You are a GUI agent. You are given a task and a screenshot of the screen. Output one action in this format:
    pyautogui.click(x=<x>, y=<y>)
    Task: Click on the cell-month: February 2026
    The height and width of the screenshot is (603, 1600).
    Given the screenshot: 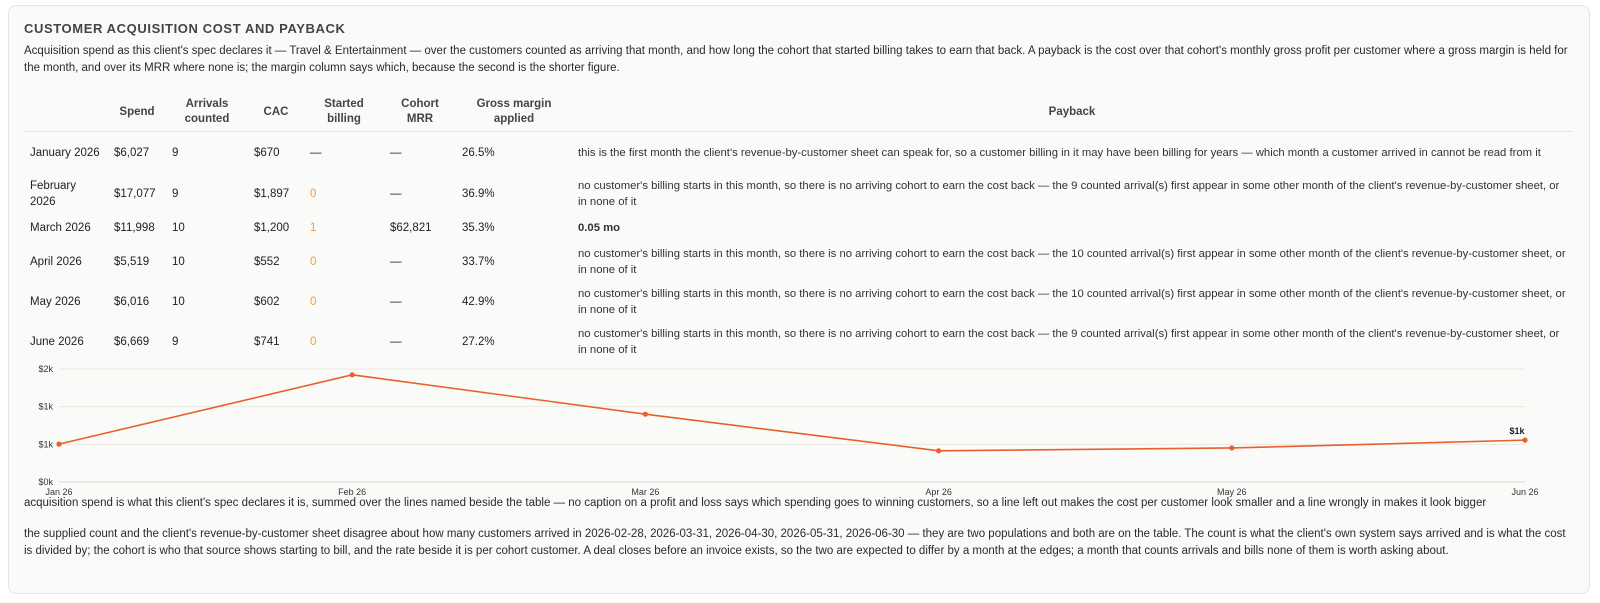 What is the action you would take?
    pyautogui.click(x=53, y=194)
    